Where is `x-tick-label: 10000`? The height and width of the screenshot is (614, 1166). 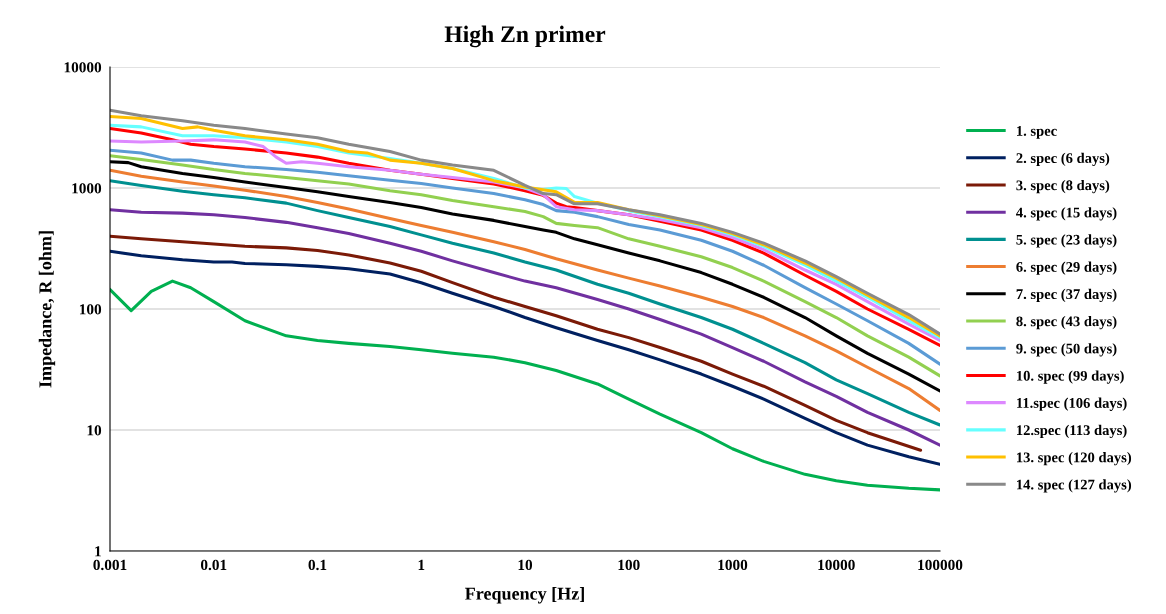
x-tick-label: 10000 is located at coordinates (836, 565).